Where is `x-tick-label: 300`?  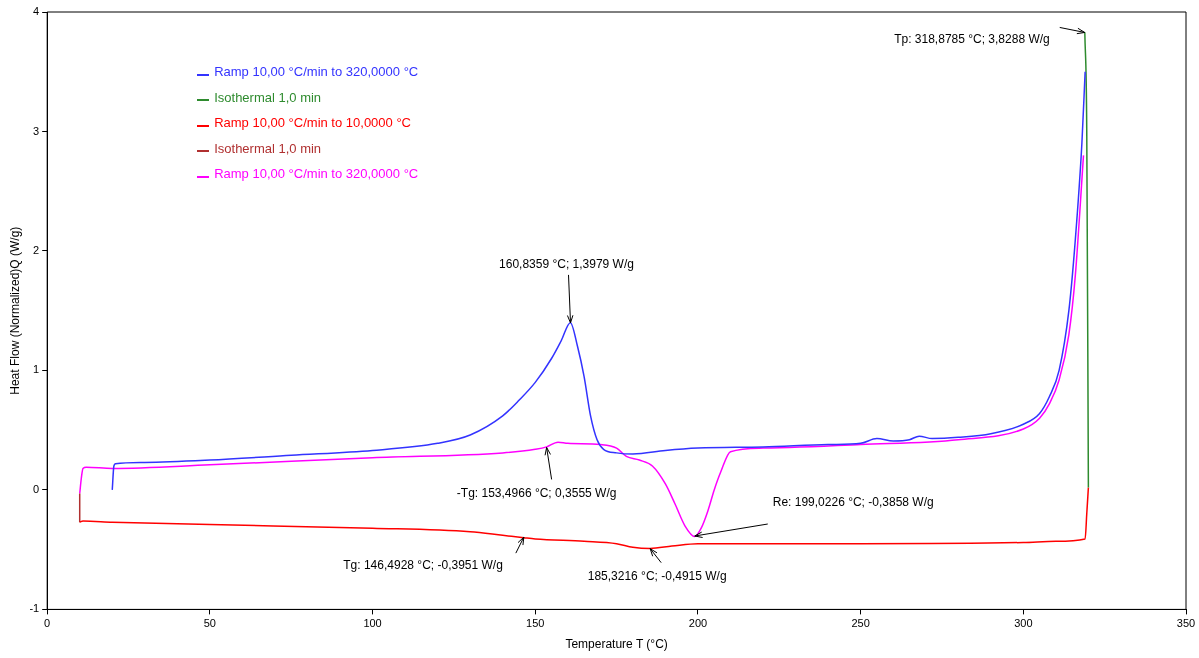
x-tick-label: 300 is located at coordinates (1023, 623).